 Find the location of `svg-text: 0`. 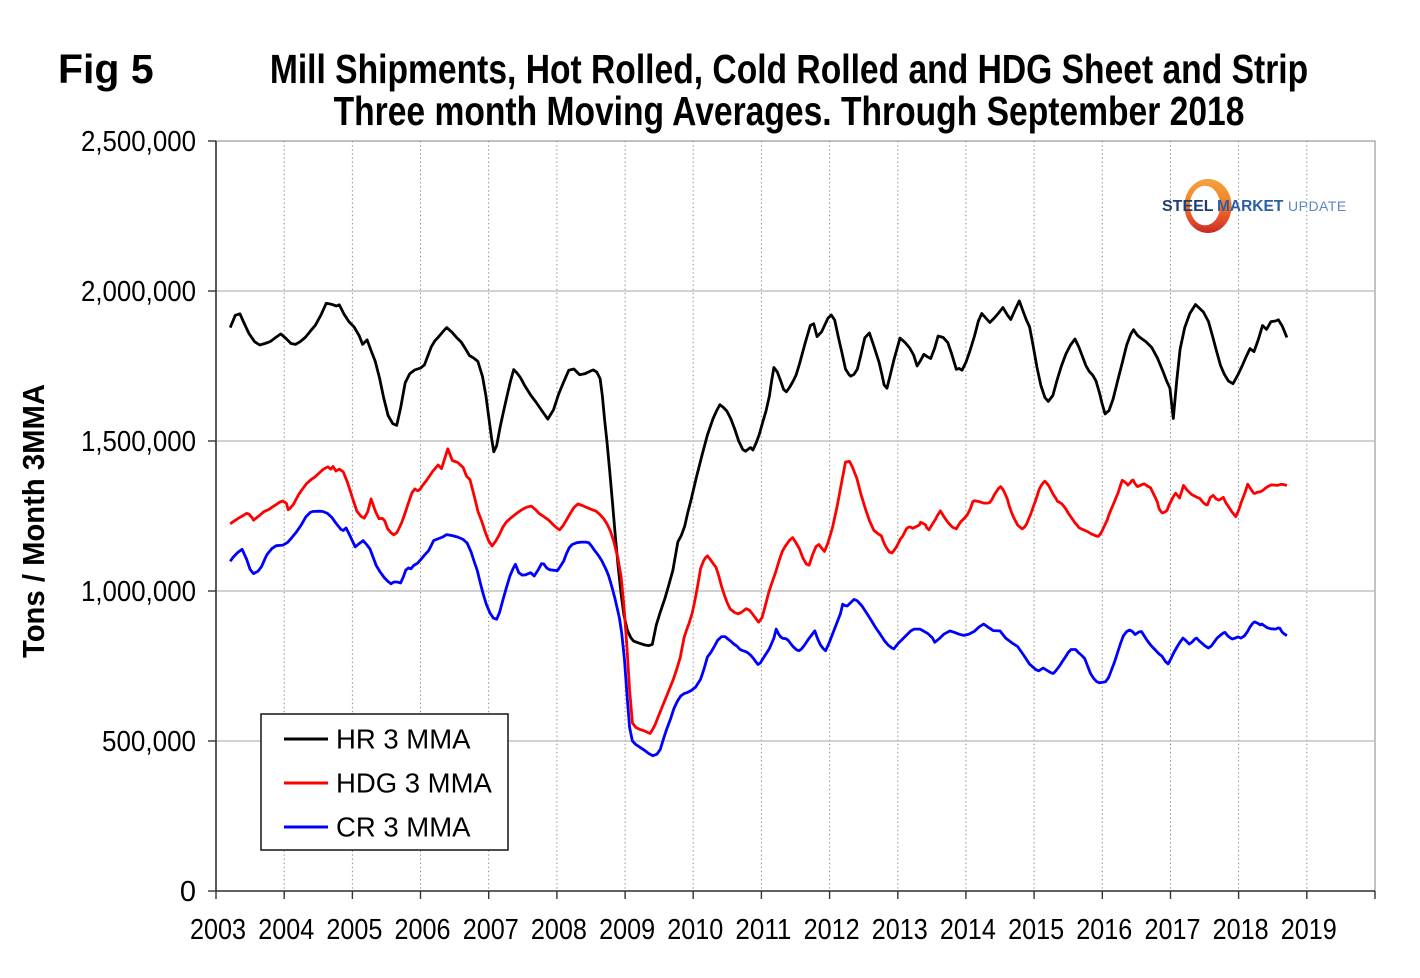

svg-text: 0 is located at coordinates (188, 892).